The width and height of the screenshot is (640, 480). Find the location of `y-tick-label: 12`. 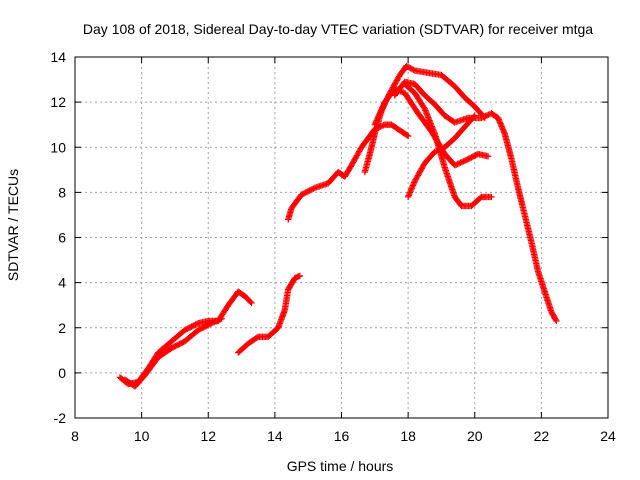

y-tick-label: 12 is located at coordinates (58, 102).